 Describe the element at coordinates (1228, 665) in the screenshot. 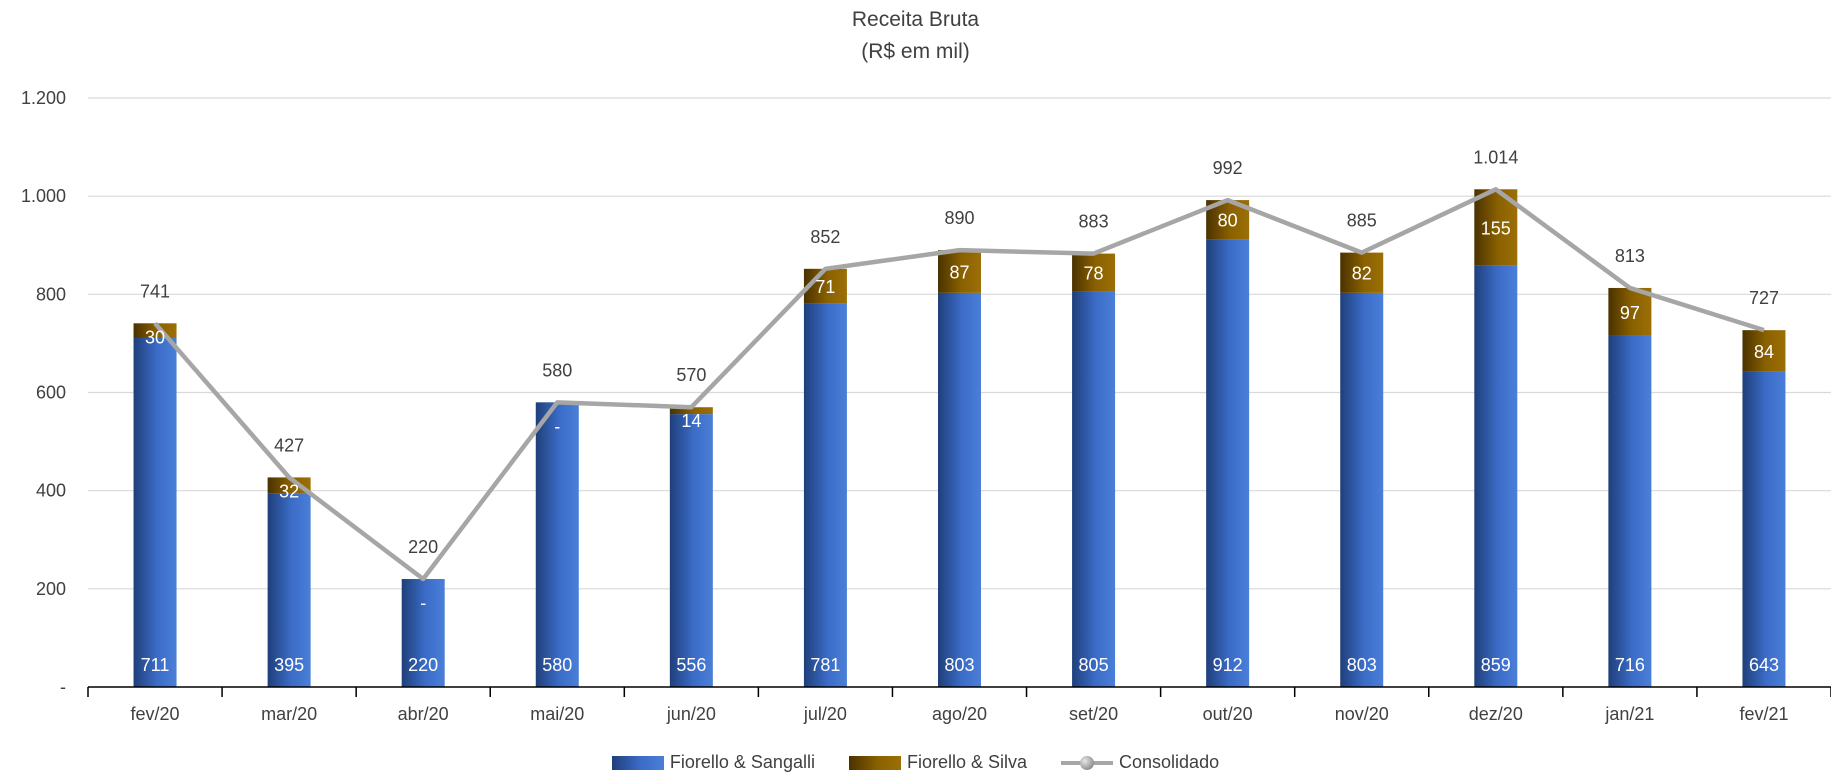

I see `data-label-fiorello-sangalli: 912` at that location.